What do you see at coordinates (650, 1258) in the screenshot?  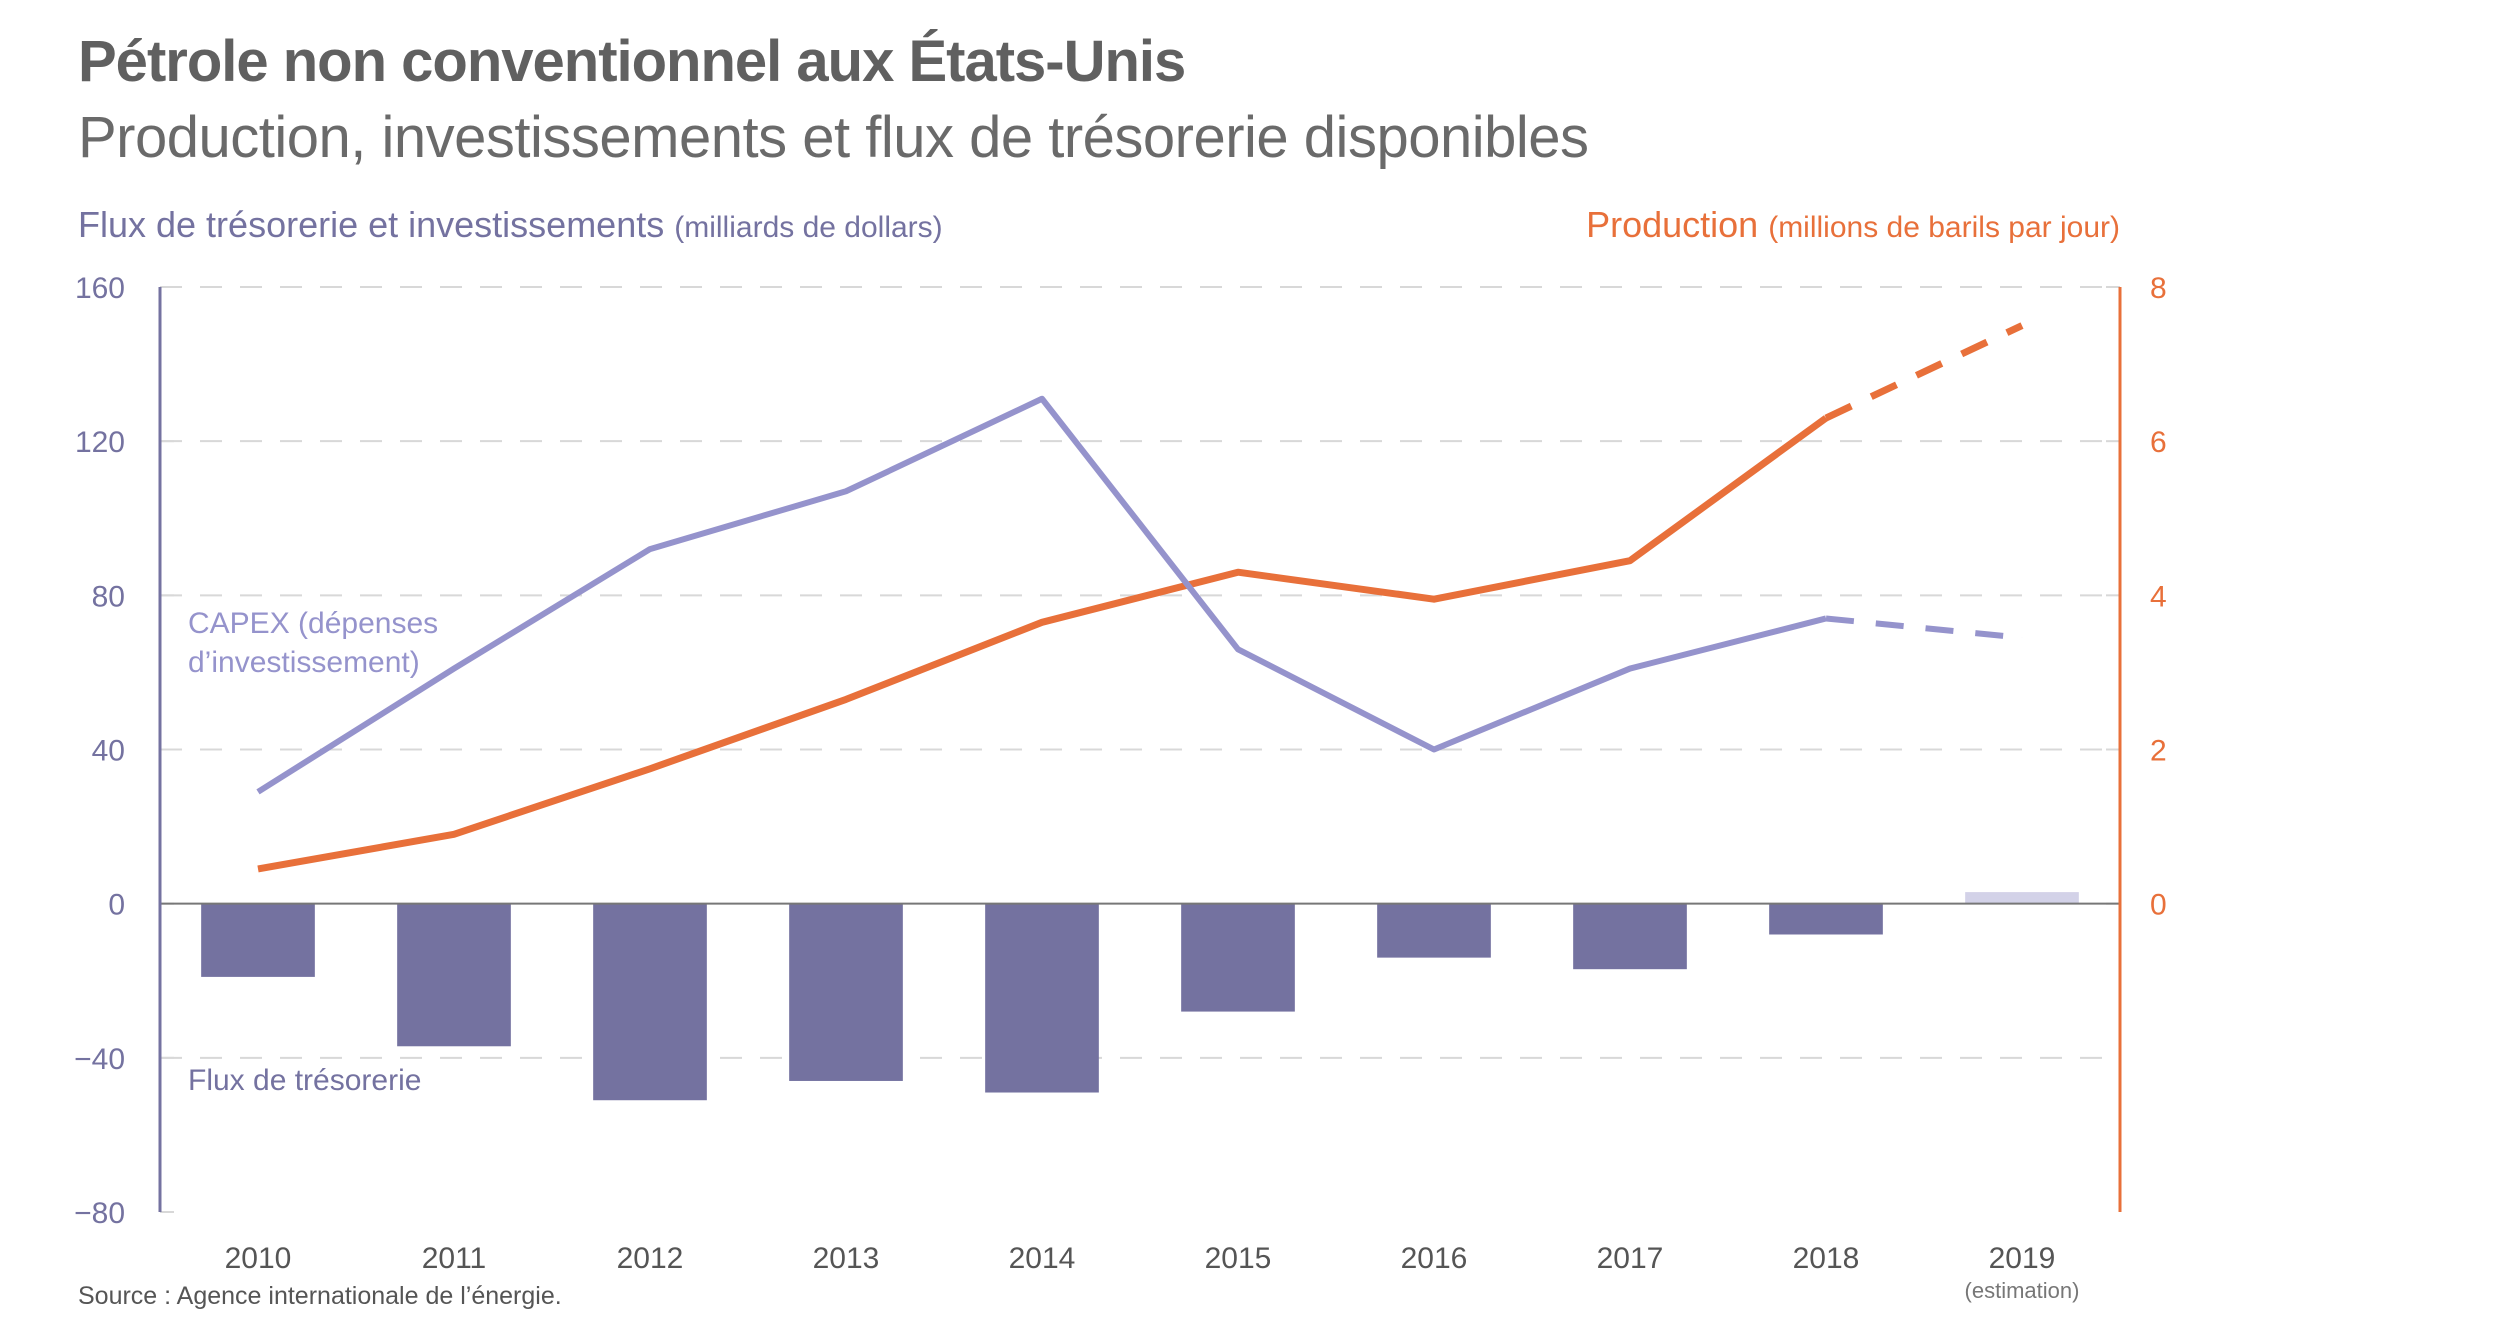 I see `x-tick-label: 2012` at bounding box center [650, 1258].